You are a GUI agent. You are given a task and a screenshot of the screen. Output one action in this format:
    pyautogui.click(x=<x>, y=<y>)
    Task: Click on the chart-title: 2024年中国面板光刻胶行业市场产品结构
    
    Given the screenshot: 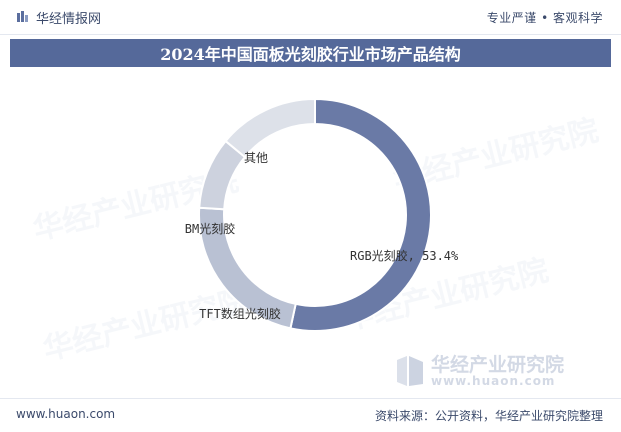 What is the action you would take?
    pyautogui.click(x=310, y=54)
    